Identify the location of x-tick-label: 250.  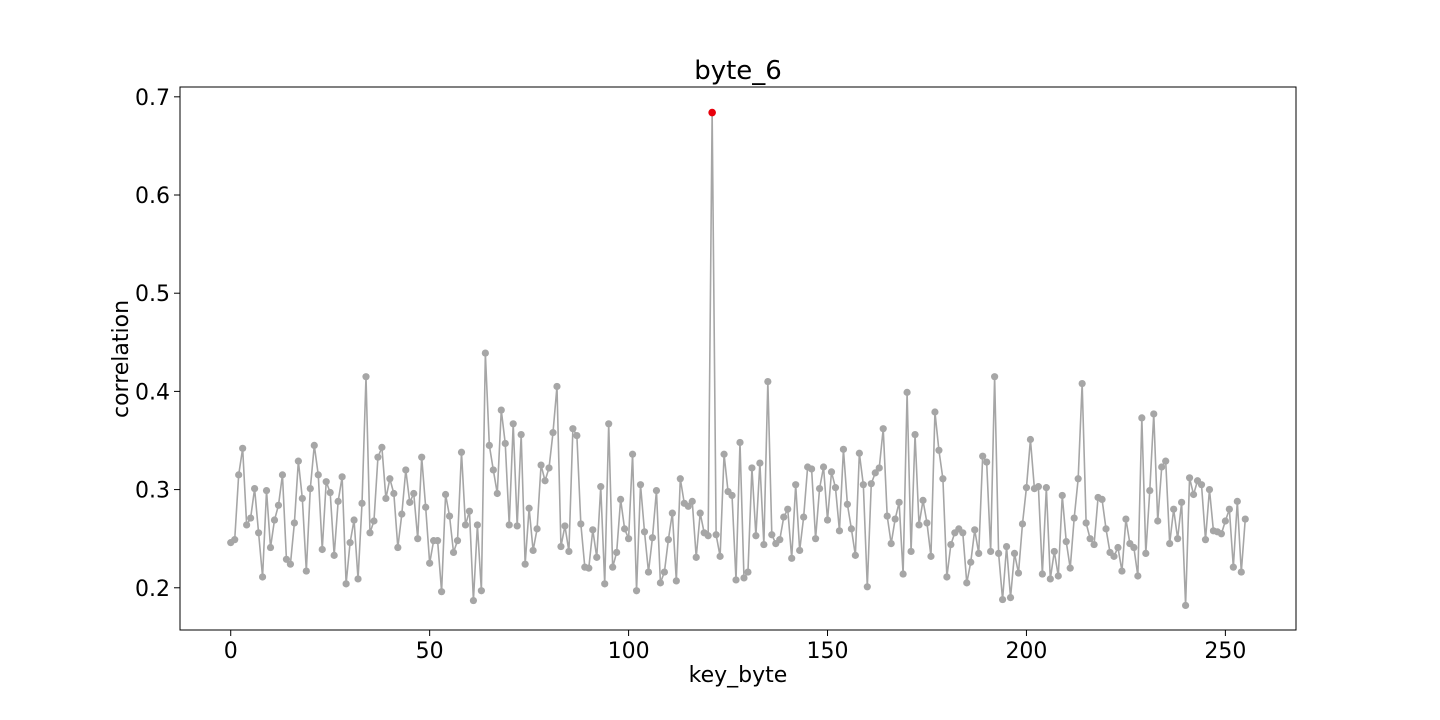
(1225, 651).